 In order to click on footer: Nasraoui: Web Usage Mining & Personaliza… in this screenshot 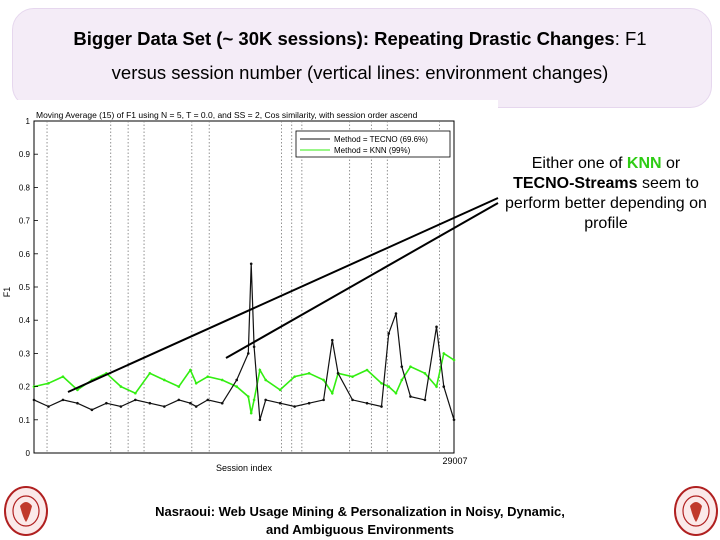, I will do `click(360, 521)`.